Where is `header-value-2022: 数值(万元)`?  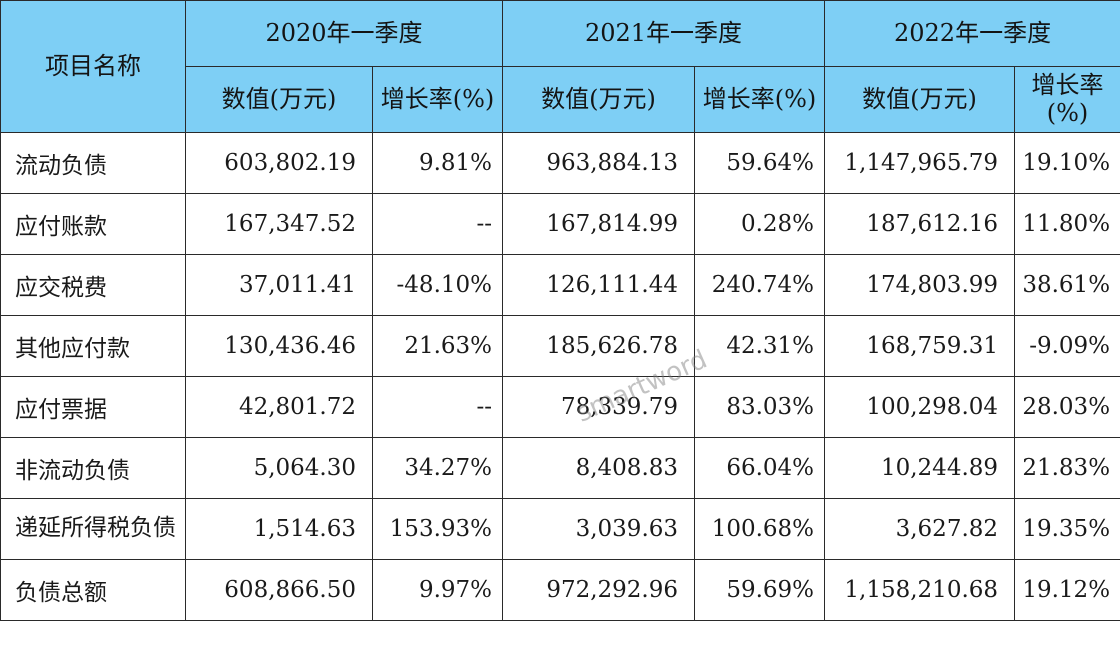
header-value-2022: 数值(万元) is located at coordinates (920, 99).